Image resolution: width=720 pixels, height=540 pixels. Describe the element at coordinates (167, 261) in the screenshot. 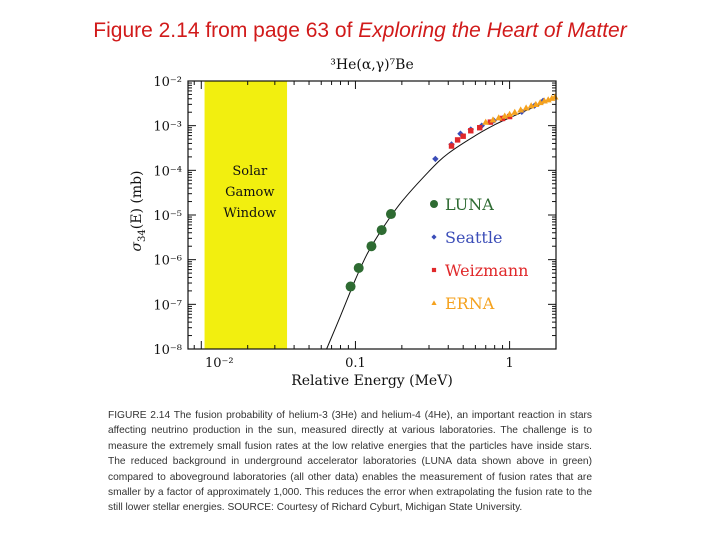

I see `y-tick-label: 10⁻⁶` at that location.